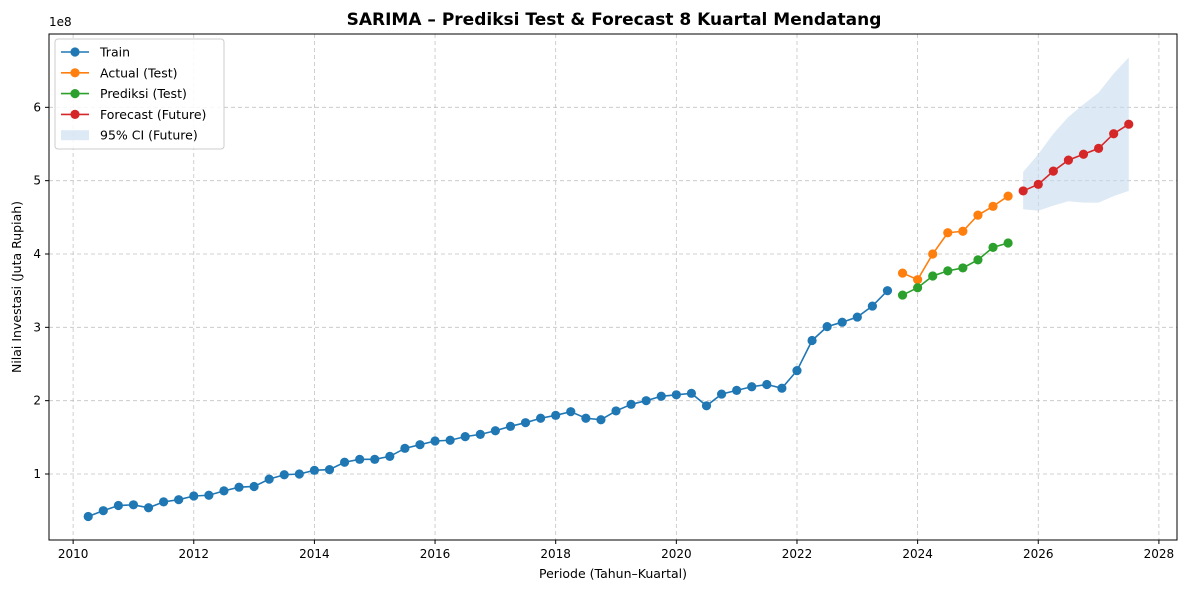 Image resolution: width=1189 pixels, height=590 pixels. Describe the element at coordinates (73, 554) in the screenshot. I see `x-tick-label: 2010` at that location.